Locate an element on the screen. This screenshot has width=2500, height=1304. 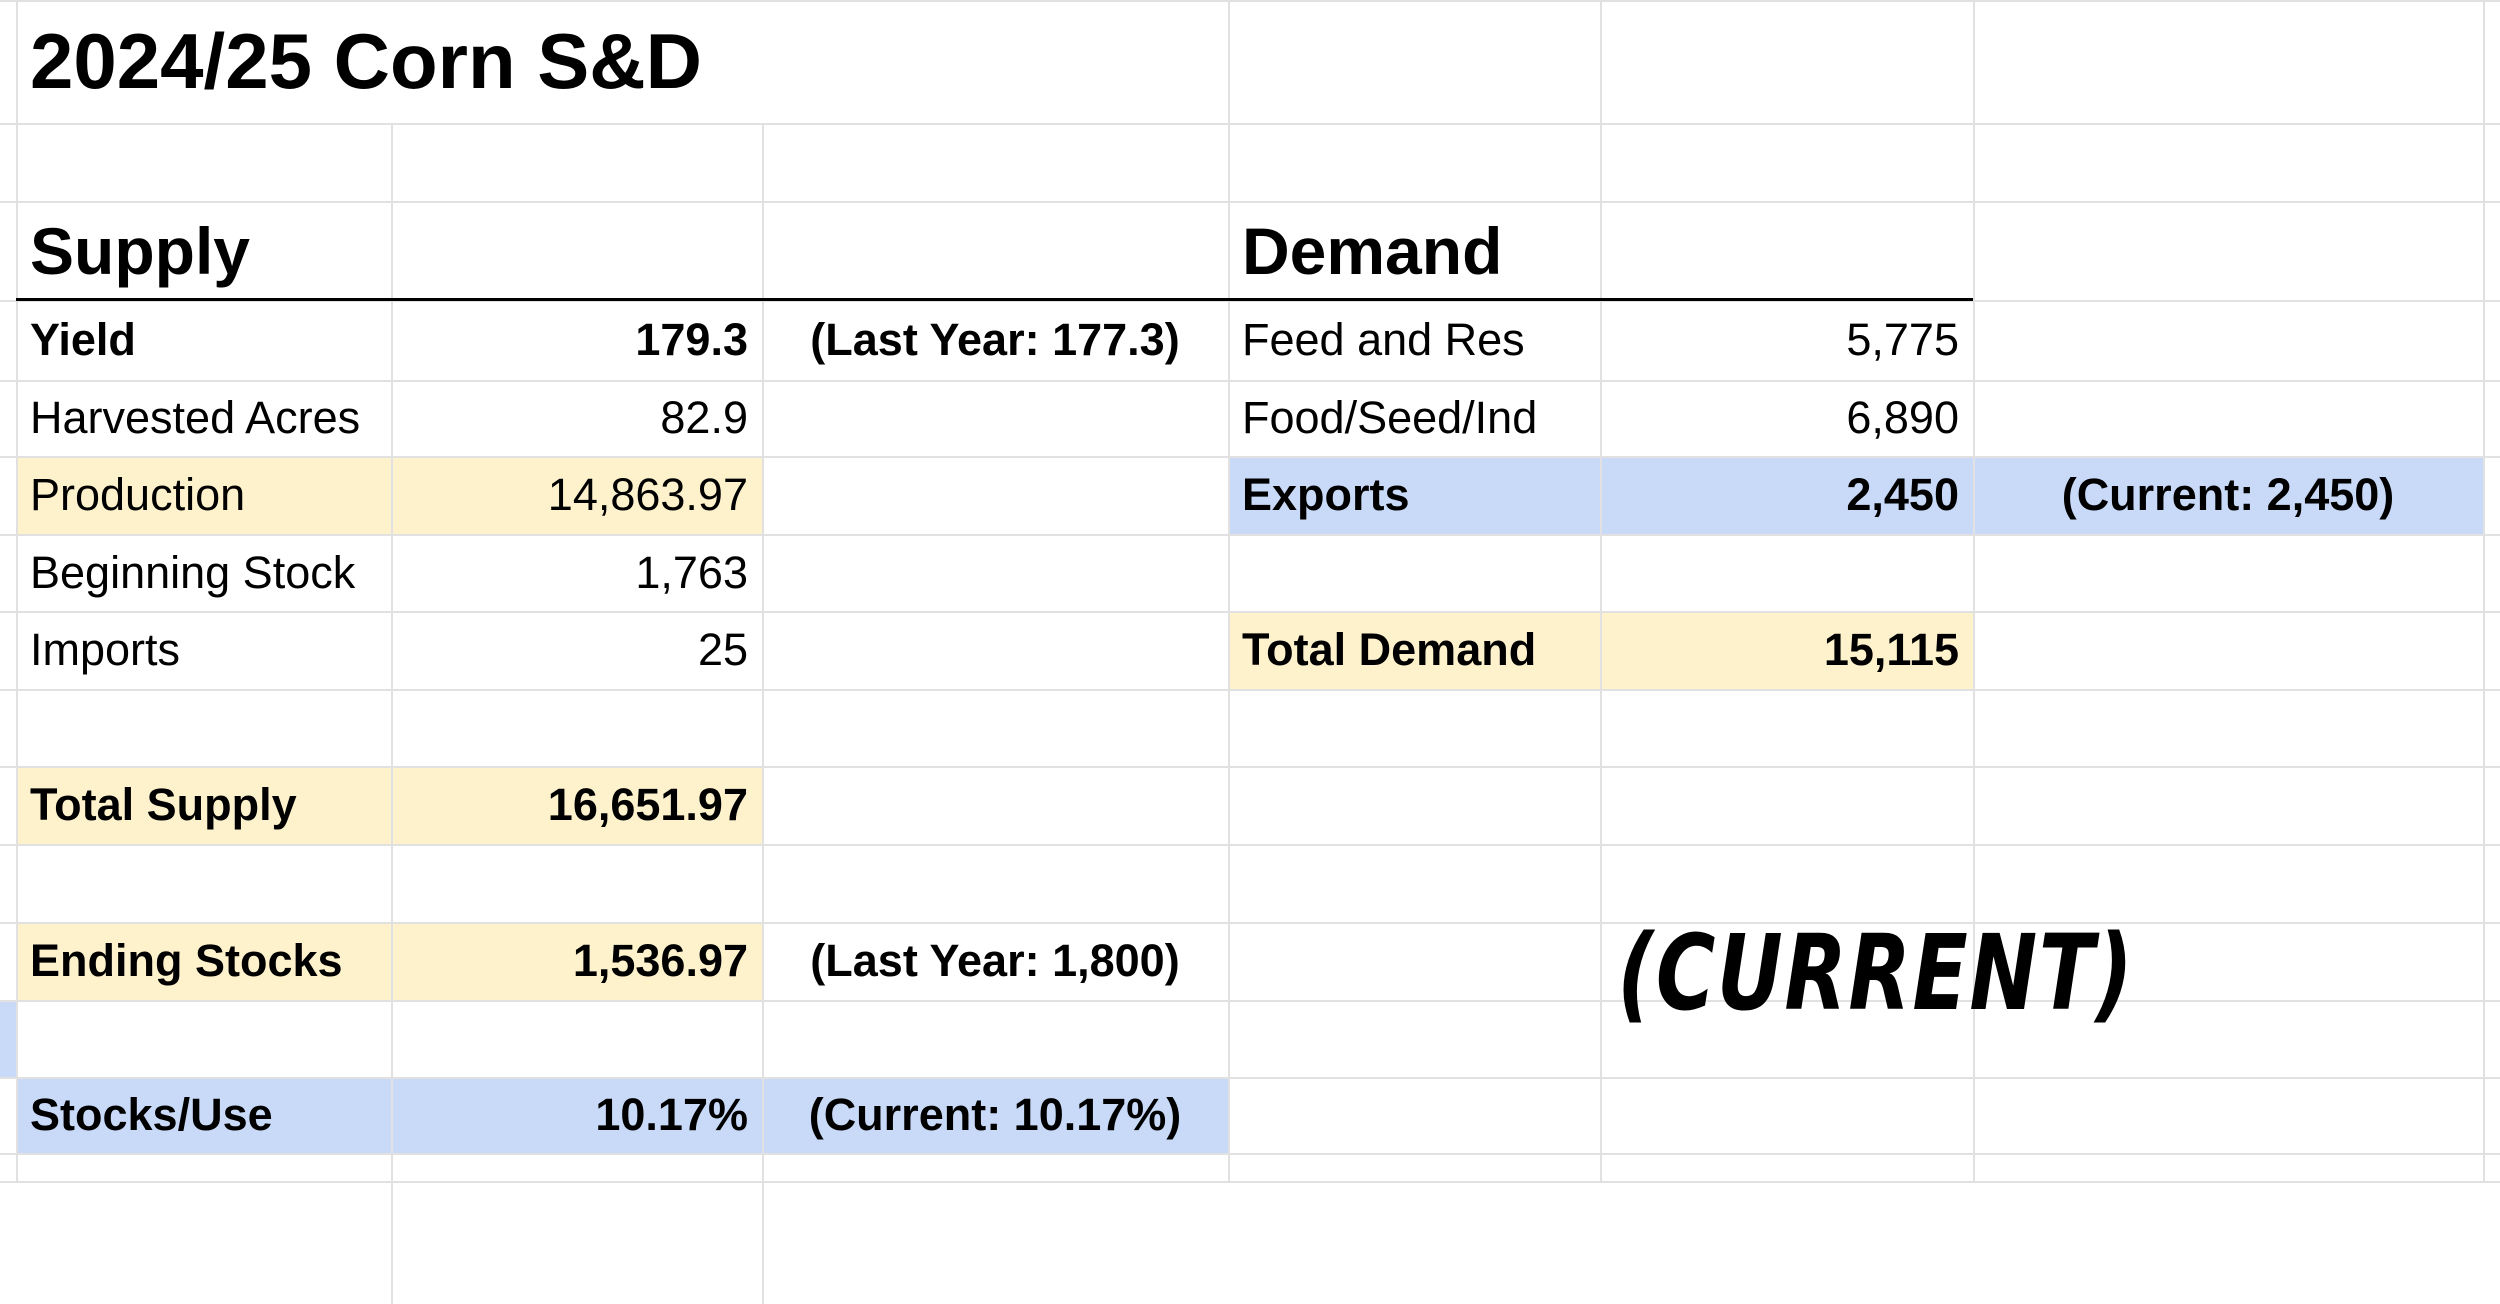
row-value: 14,863.97 is located at coordinates (647, 494).